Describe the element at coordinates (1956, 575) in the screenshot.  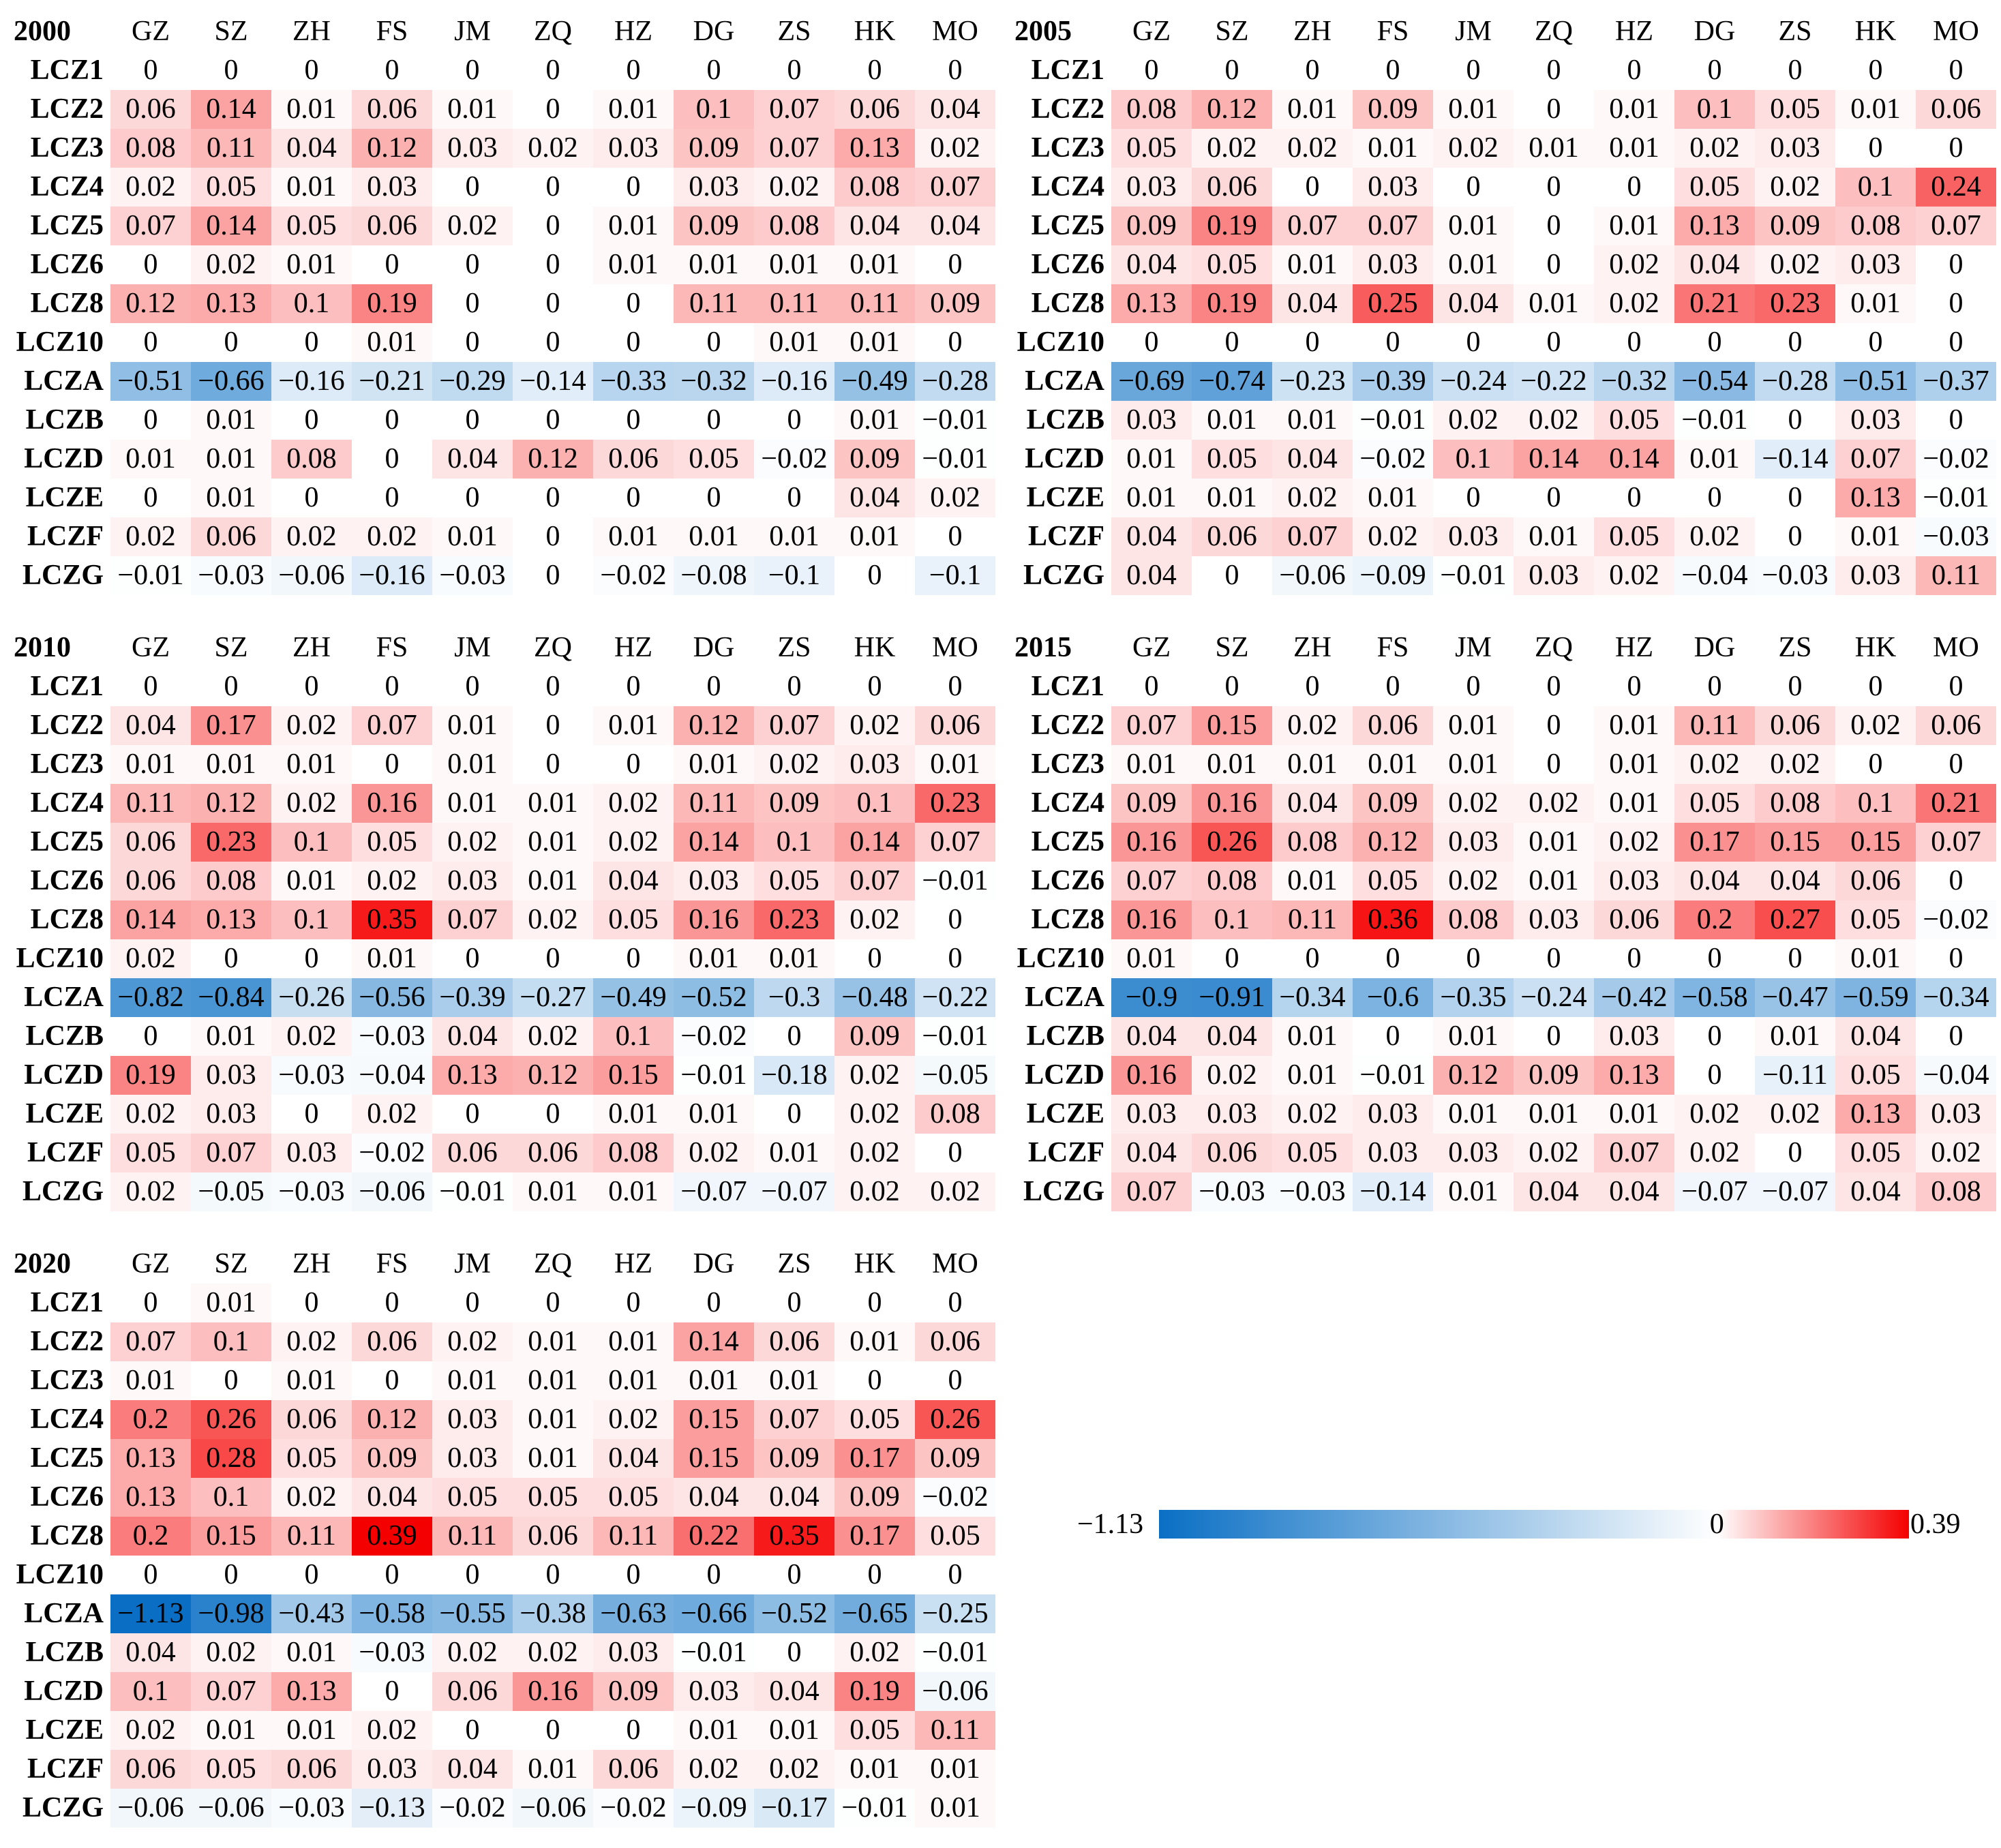
I see `heatmap-cell: 0.11` at that location.